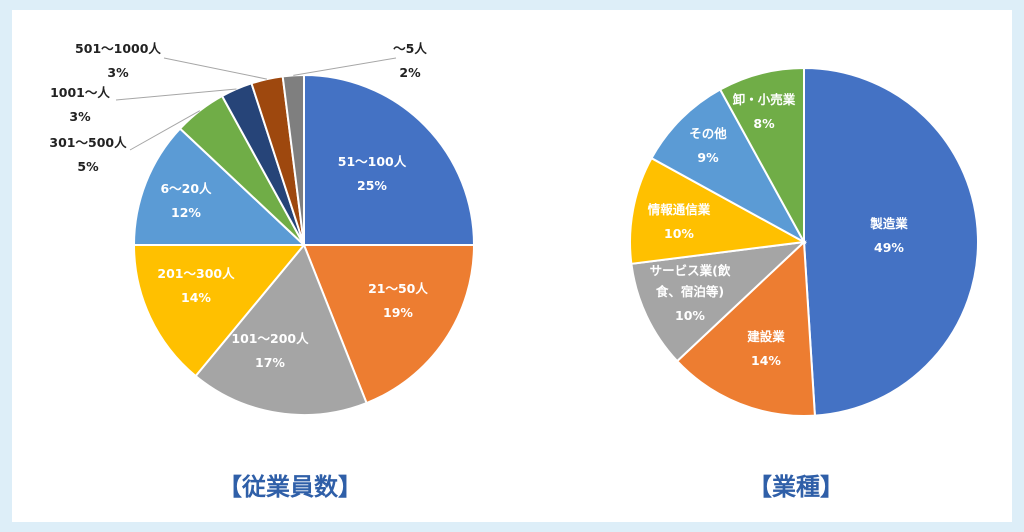 Image resolution: width=1024 pixels, height=532 pixels. I want to click on industry-slice-label-0: 製造業, so click(888, 223).